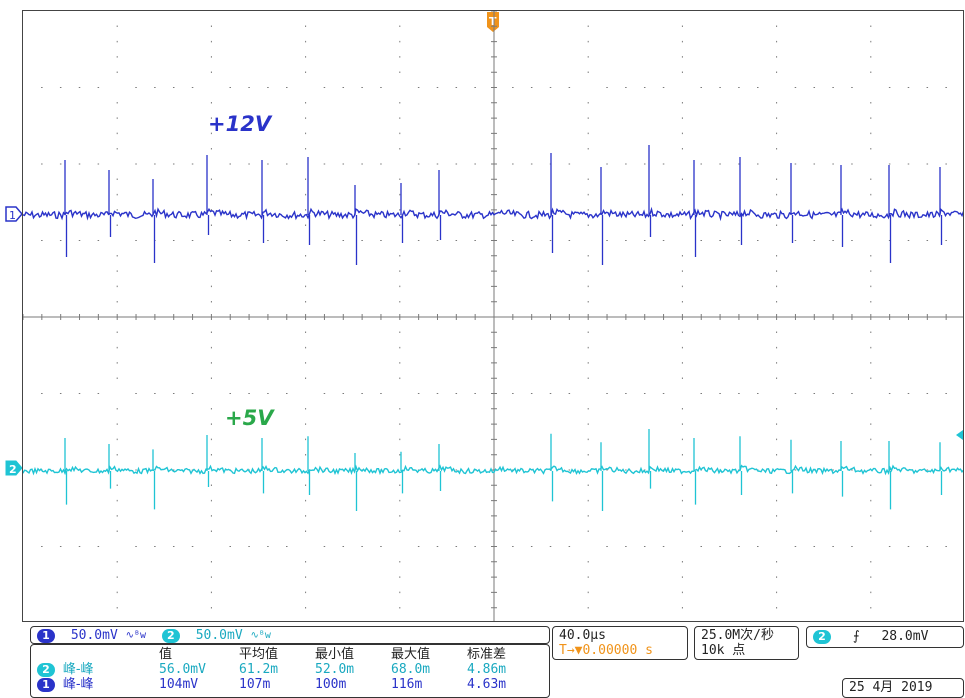 The width and height of the screenshot is (965, 698). What do you see at coordinates (493, 470) in the screenshot?
I see `ch2-waveform` at bounding box center [493, 470].